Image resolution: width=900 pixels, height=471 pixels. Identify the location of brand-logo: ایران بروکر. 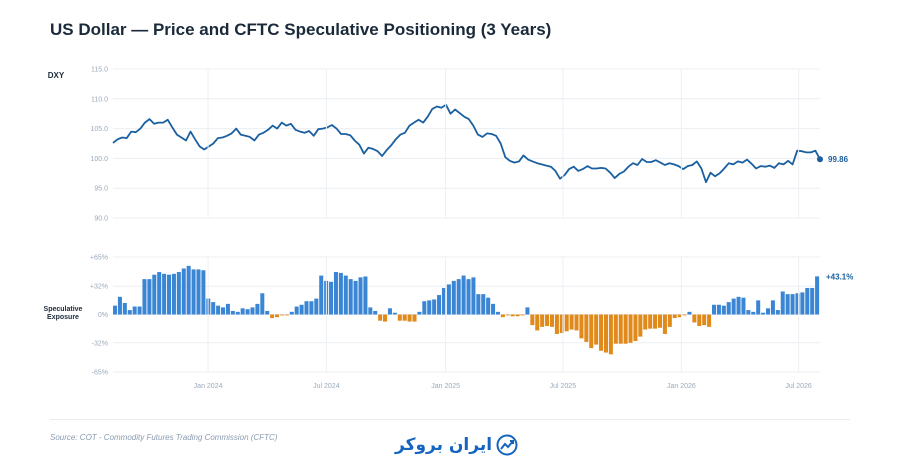
(456, 445).